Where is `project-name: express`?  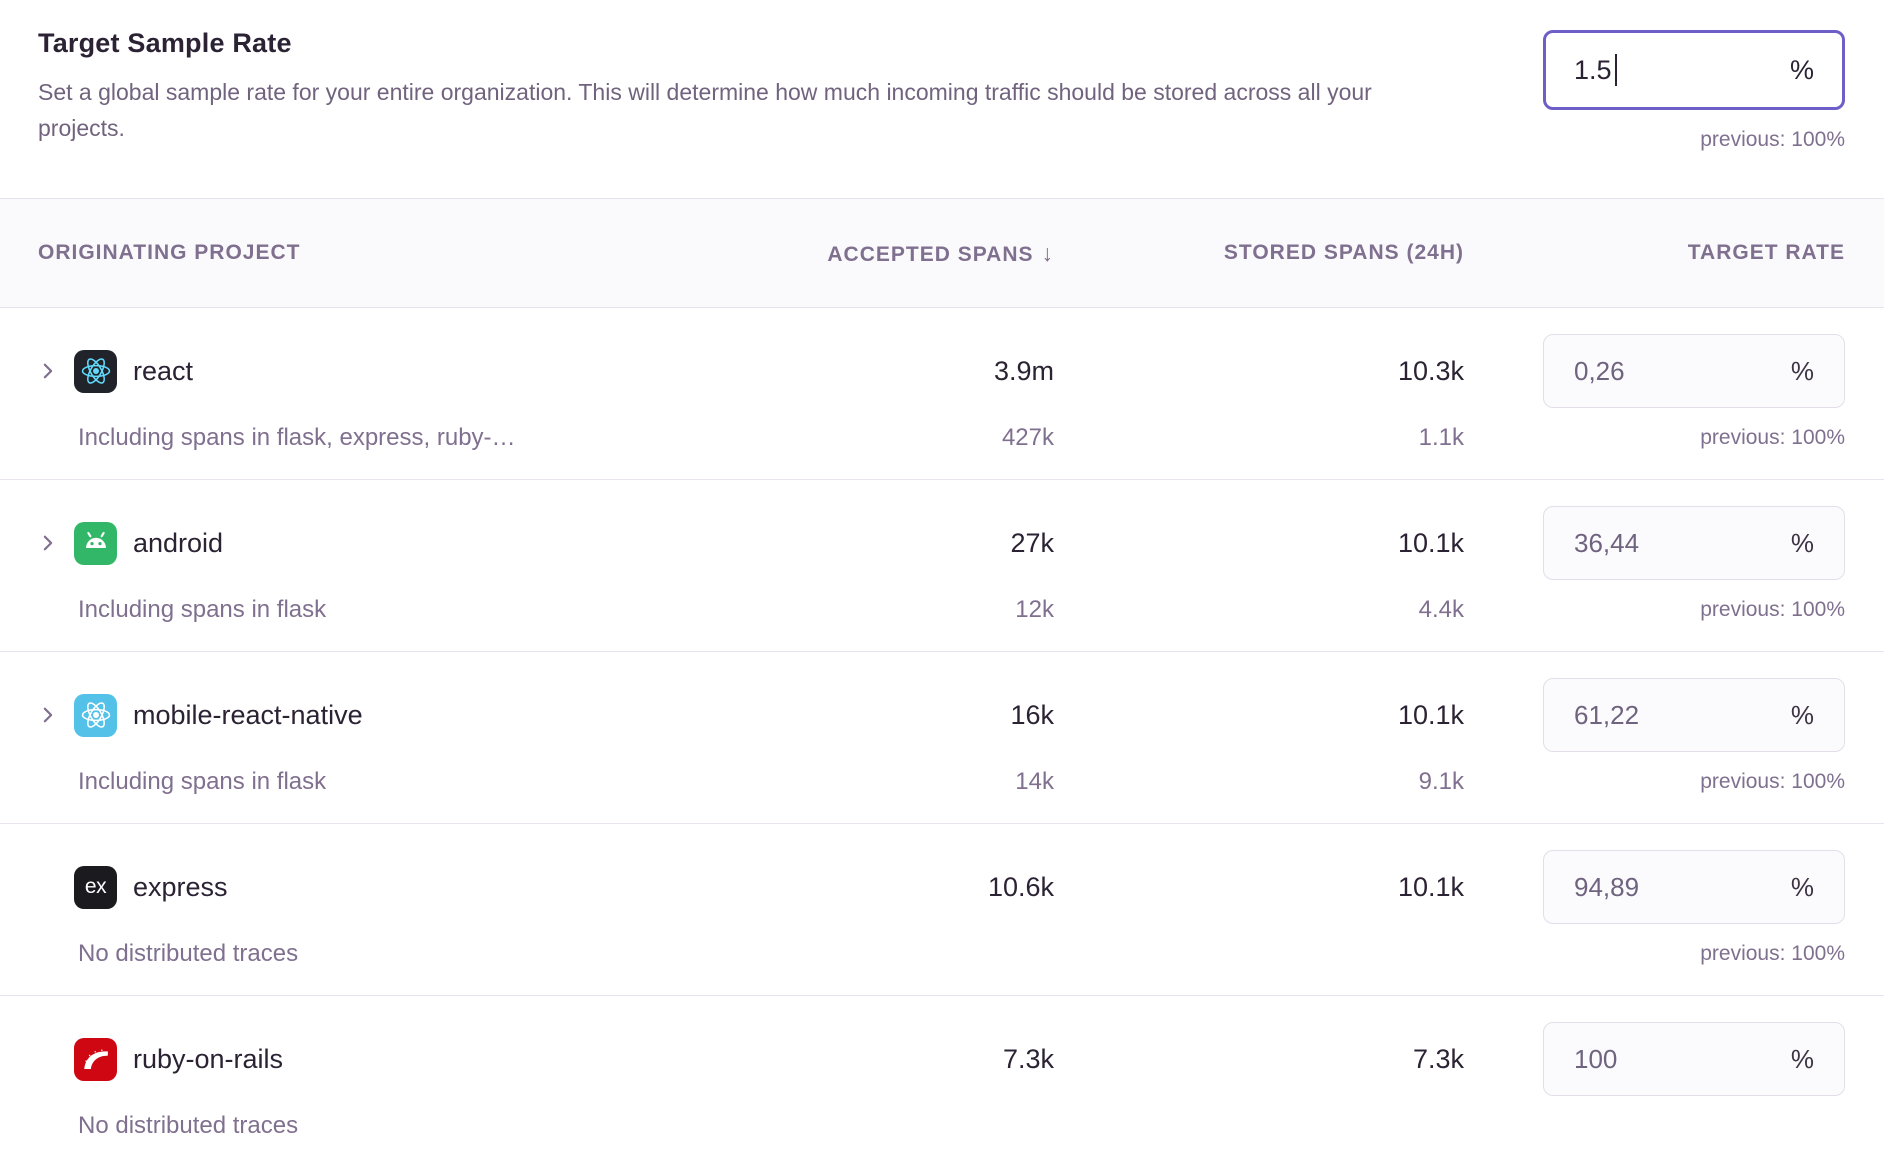 project-name: express is located at coordinates (180, 886).